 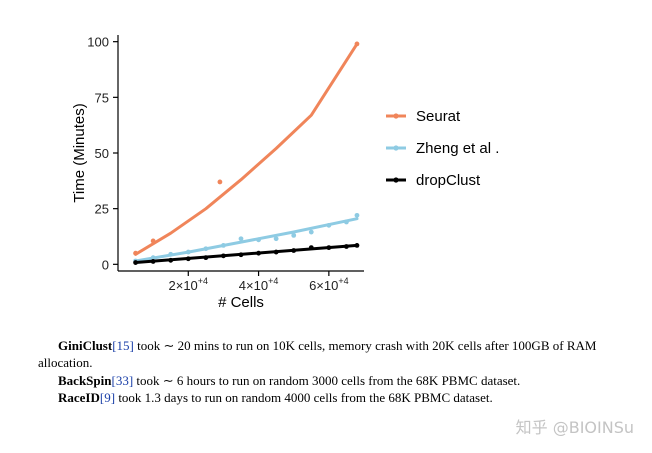 I want to click on y-tick-label: 25, so click(x=102, y=209).